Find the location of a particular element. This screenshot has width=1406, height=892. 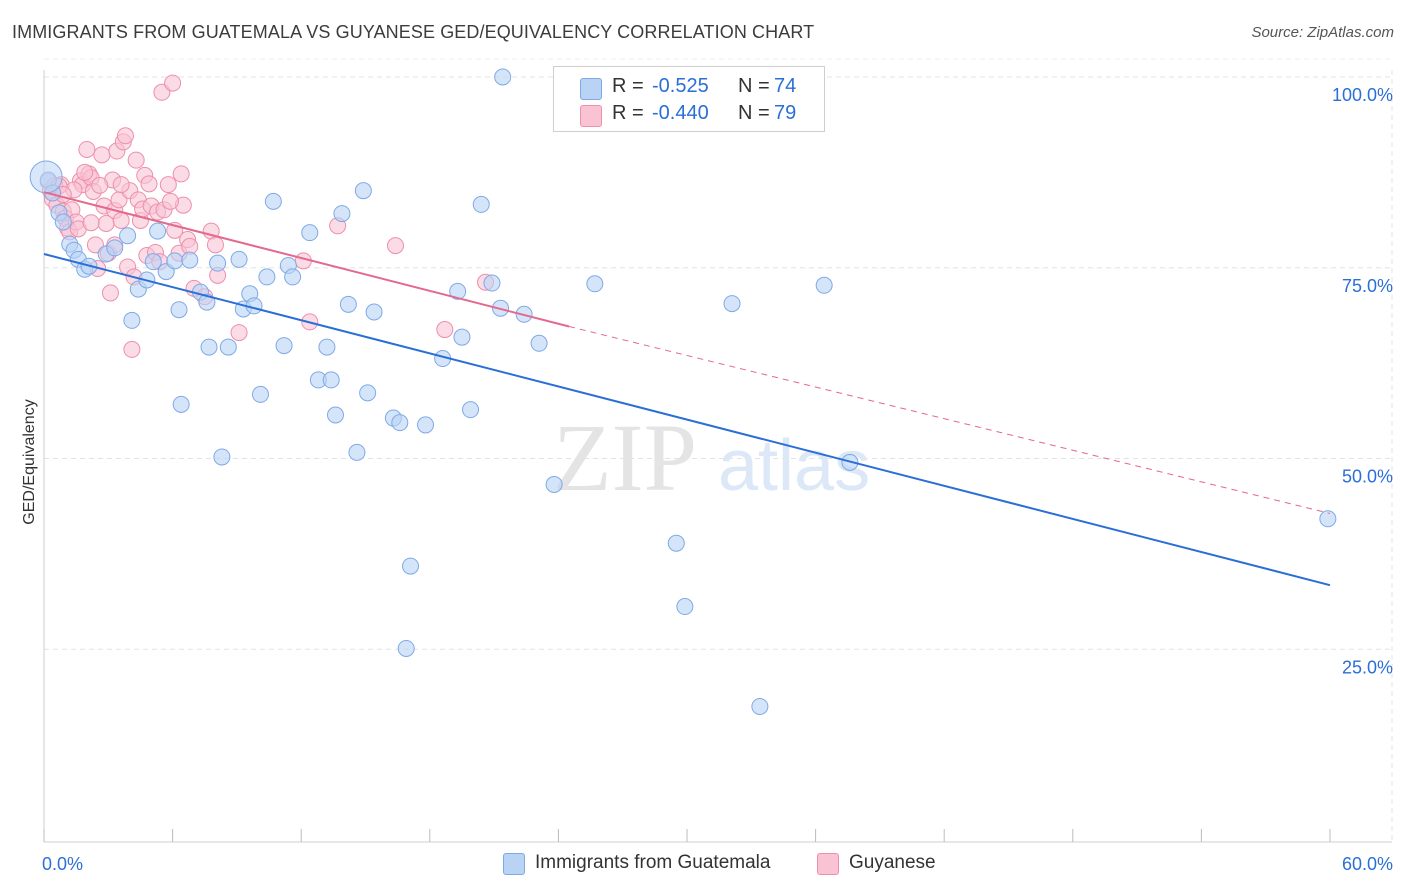

x-tick-label: 0.0% is located at coordinates (62, 864).